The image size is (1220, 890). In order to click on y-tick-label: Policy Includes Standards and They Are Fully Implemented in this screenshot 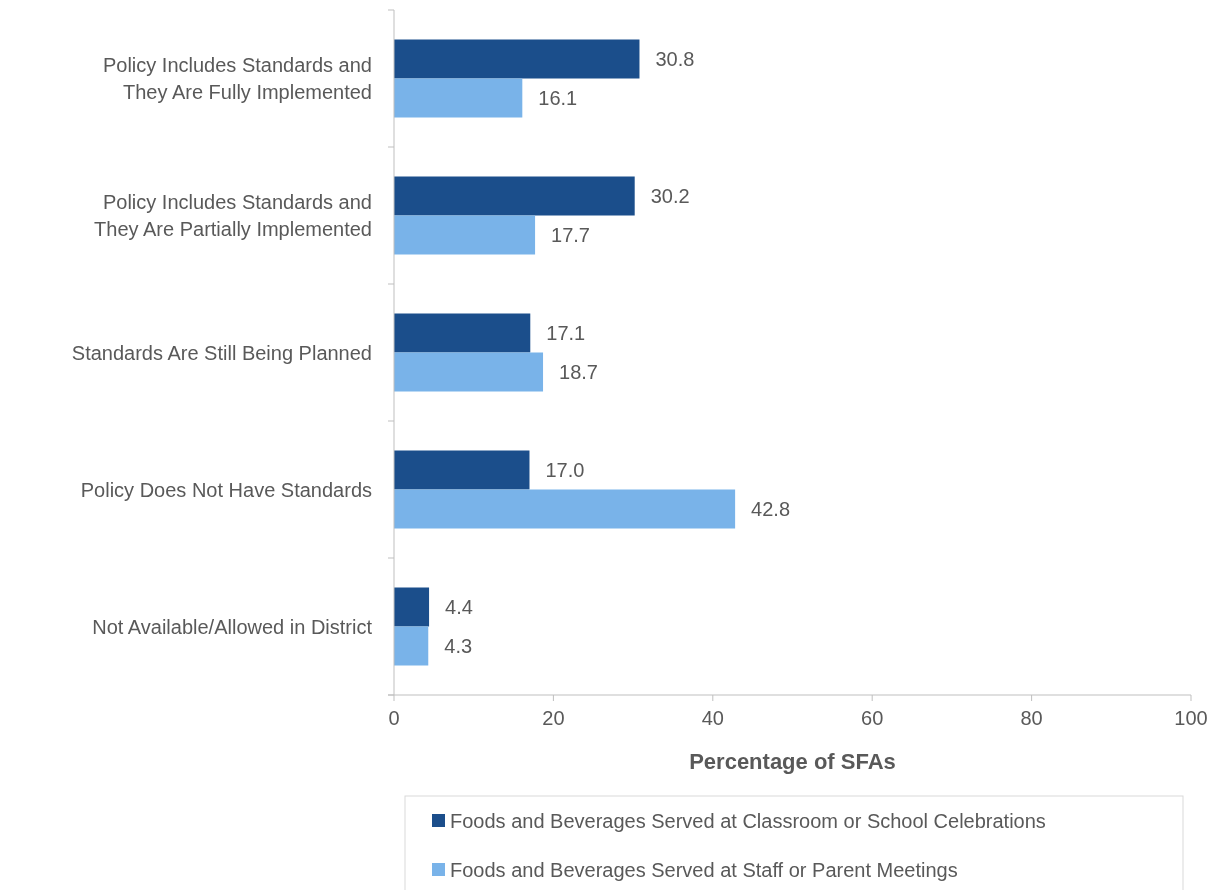, I will do `click(237, 78)`.